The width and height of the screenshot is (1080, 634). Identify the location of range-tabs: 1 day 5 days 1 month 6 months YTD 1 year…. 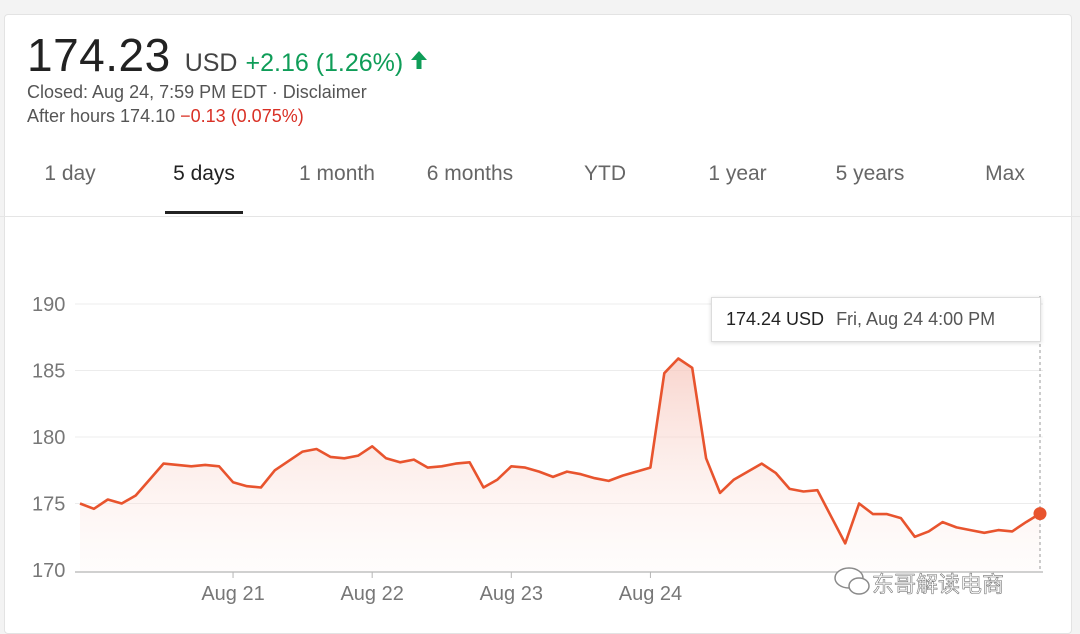
(540, 182).